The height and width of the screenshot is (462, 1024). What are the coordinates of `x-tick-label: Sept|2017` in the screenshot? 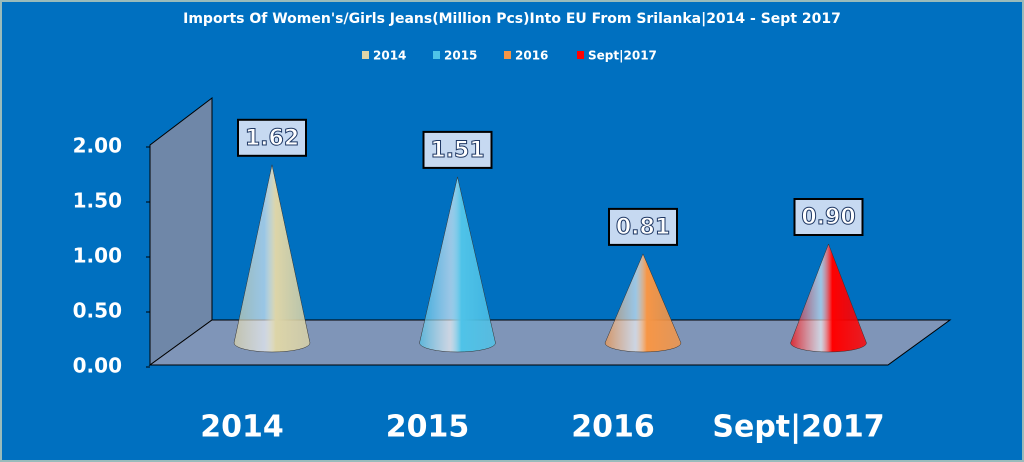 It's located at (798, 427).